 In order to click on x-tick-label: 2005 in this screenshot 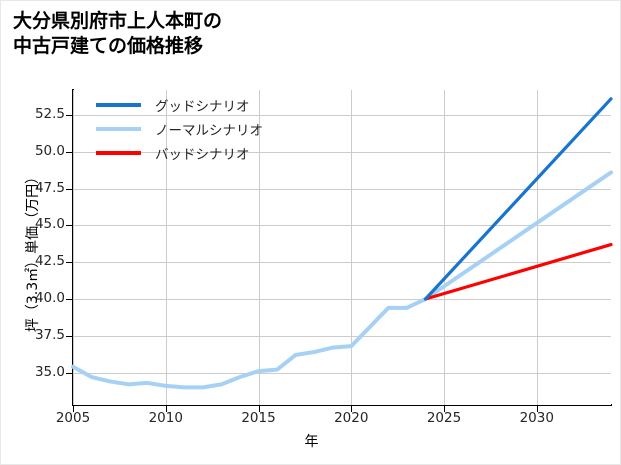, I will do `click(73, 418)`.